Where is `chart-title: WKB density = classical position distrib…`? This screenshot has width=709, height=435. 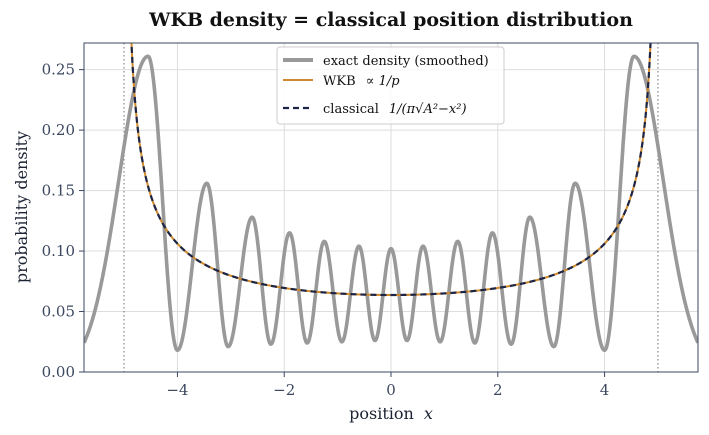 chart-title: WKB density = classical position distrib… is located at coordinates (390, 20).